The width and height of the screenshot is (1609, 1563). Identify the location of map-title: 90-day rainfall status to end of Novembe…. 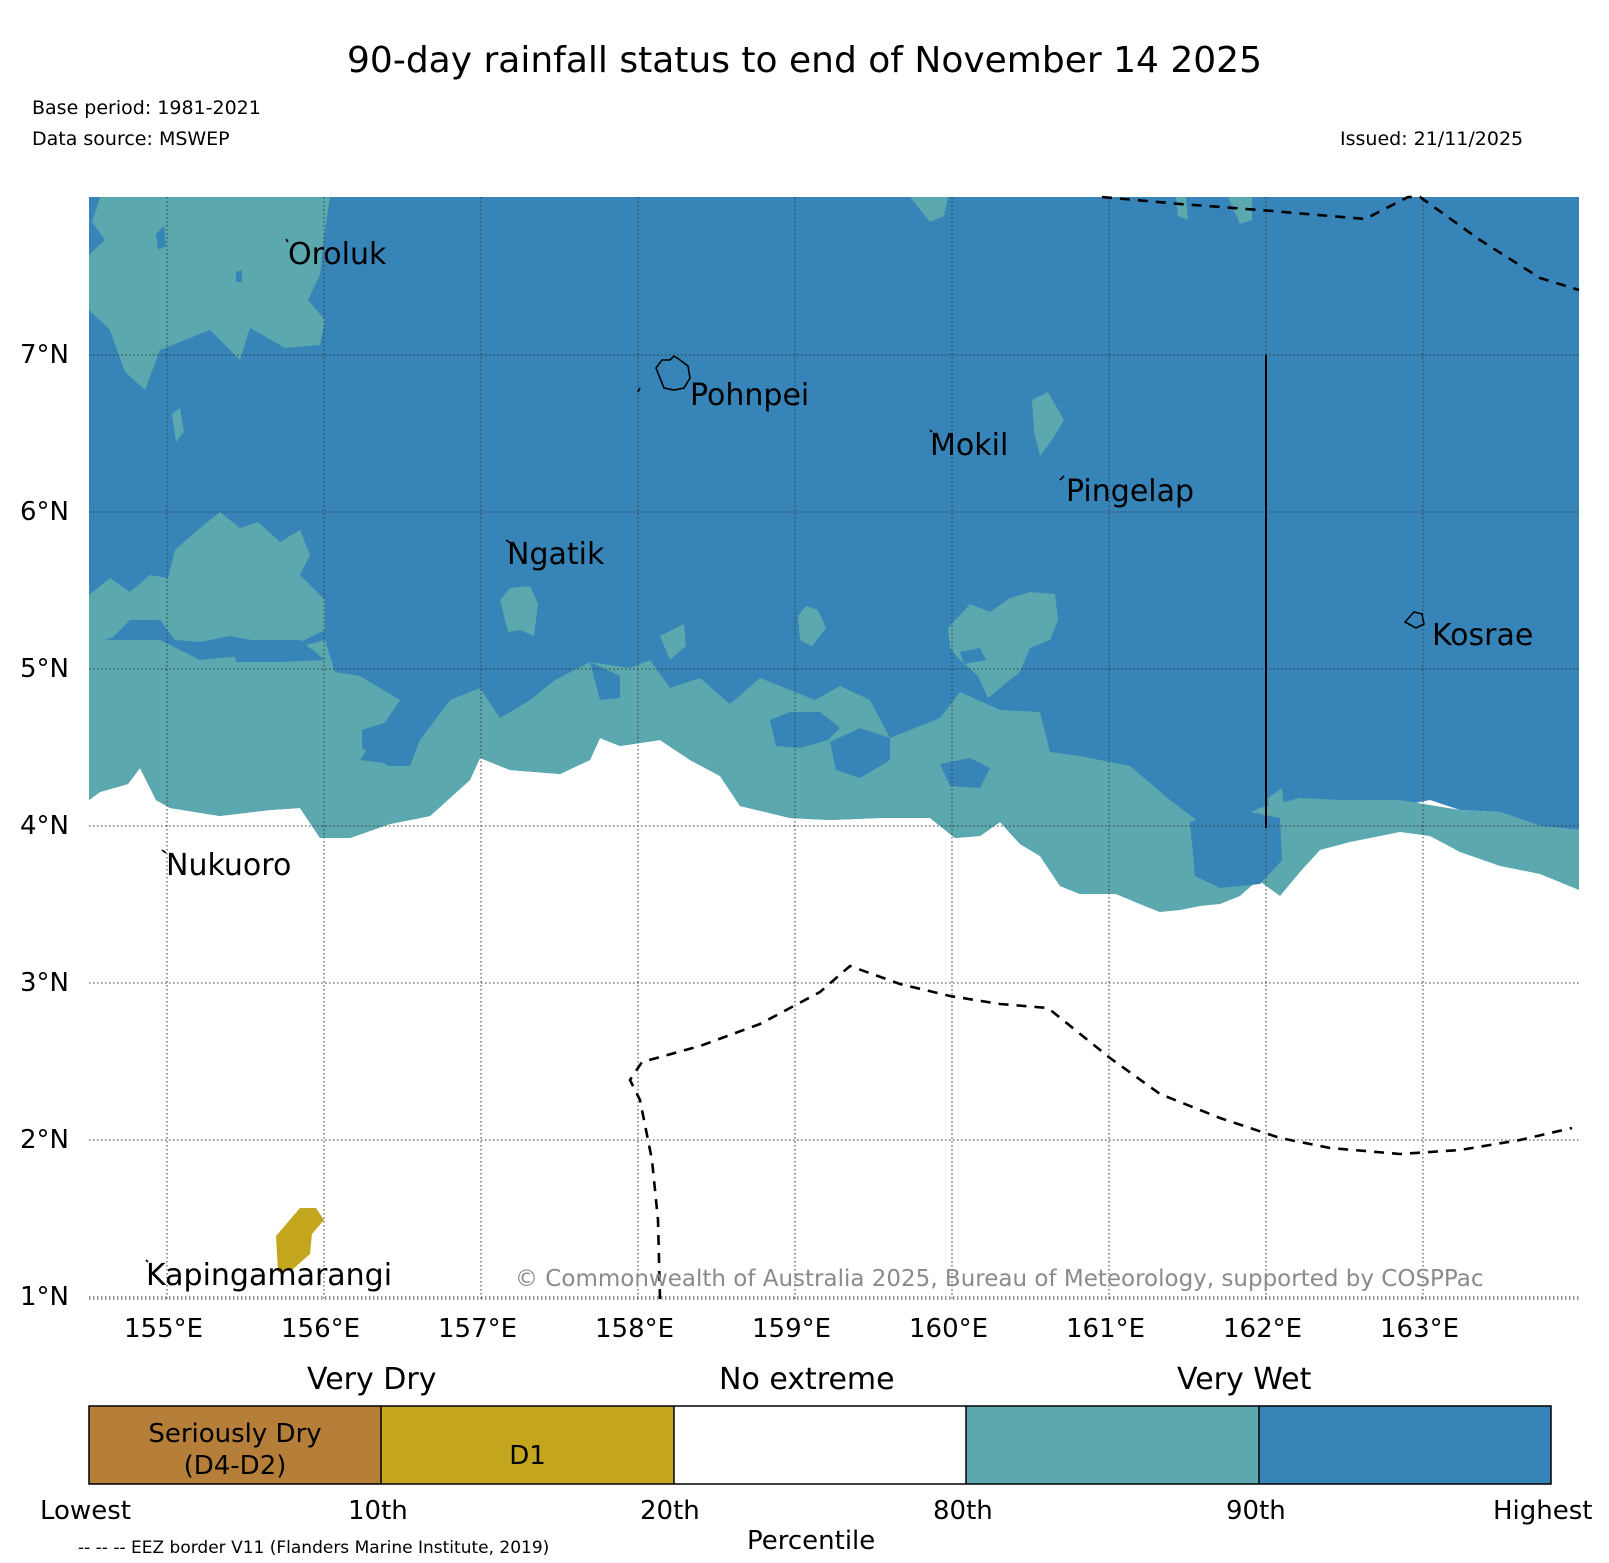
(804, 60).